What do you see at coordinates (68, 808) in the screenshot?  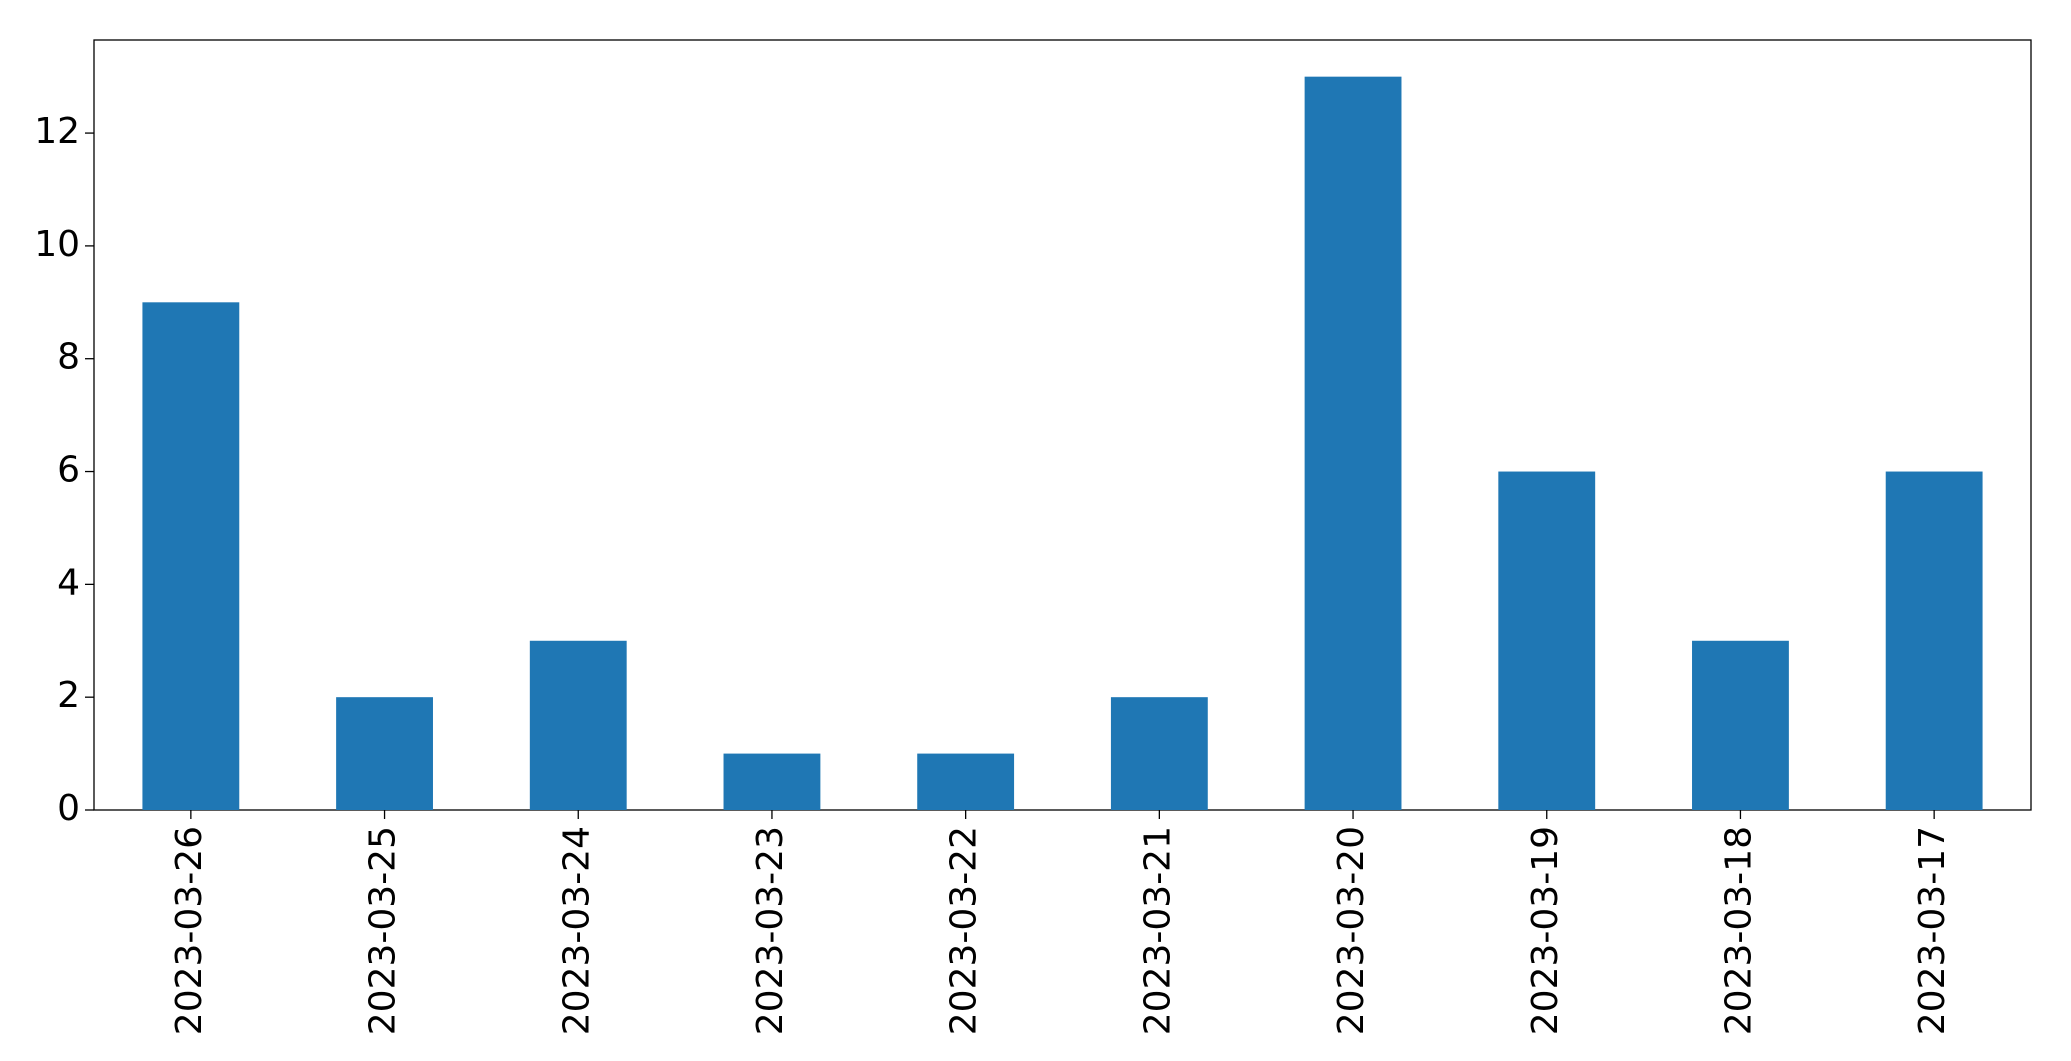 I see `y-tick-label: 0` at bounding box center [68, 808].